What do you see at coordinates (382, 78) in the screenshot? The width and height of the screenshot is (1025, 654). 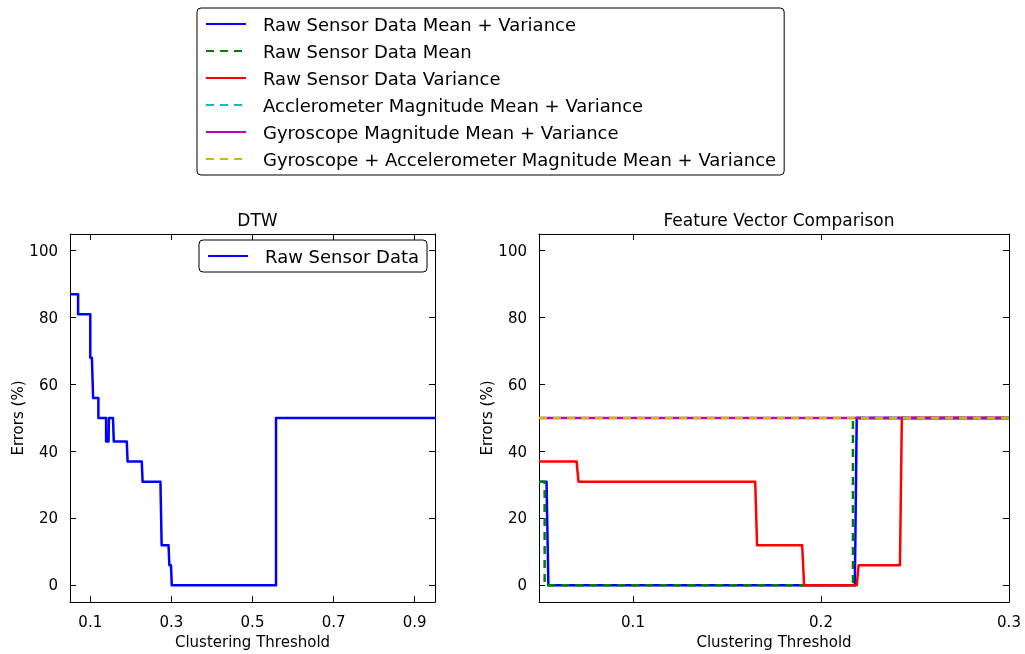 I see `legend-label: Raw Sensor Data Variance` at bounding box center [382, 78].